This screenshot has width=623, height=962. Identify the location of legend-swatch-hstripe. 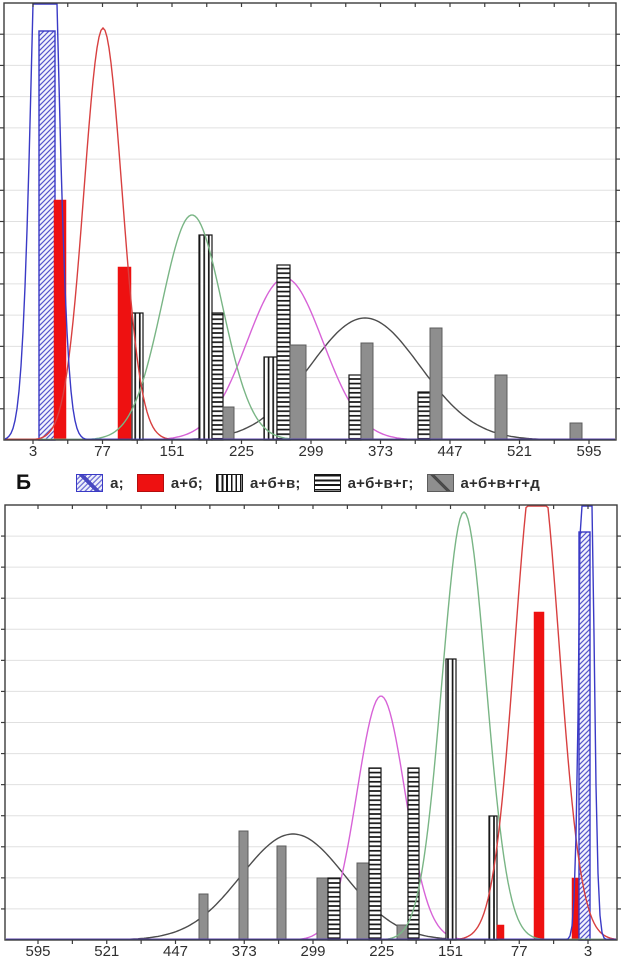
(327, 483).